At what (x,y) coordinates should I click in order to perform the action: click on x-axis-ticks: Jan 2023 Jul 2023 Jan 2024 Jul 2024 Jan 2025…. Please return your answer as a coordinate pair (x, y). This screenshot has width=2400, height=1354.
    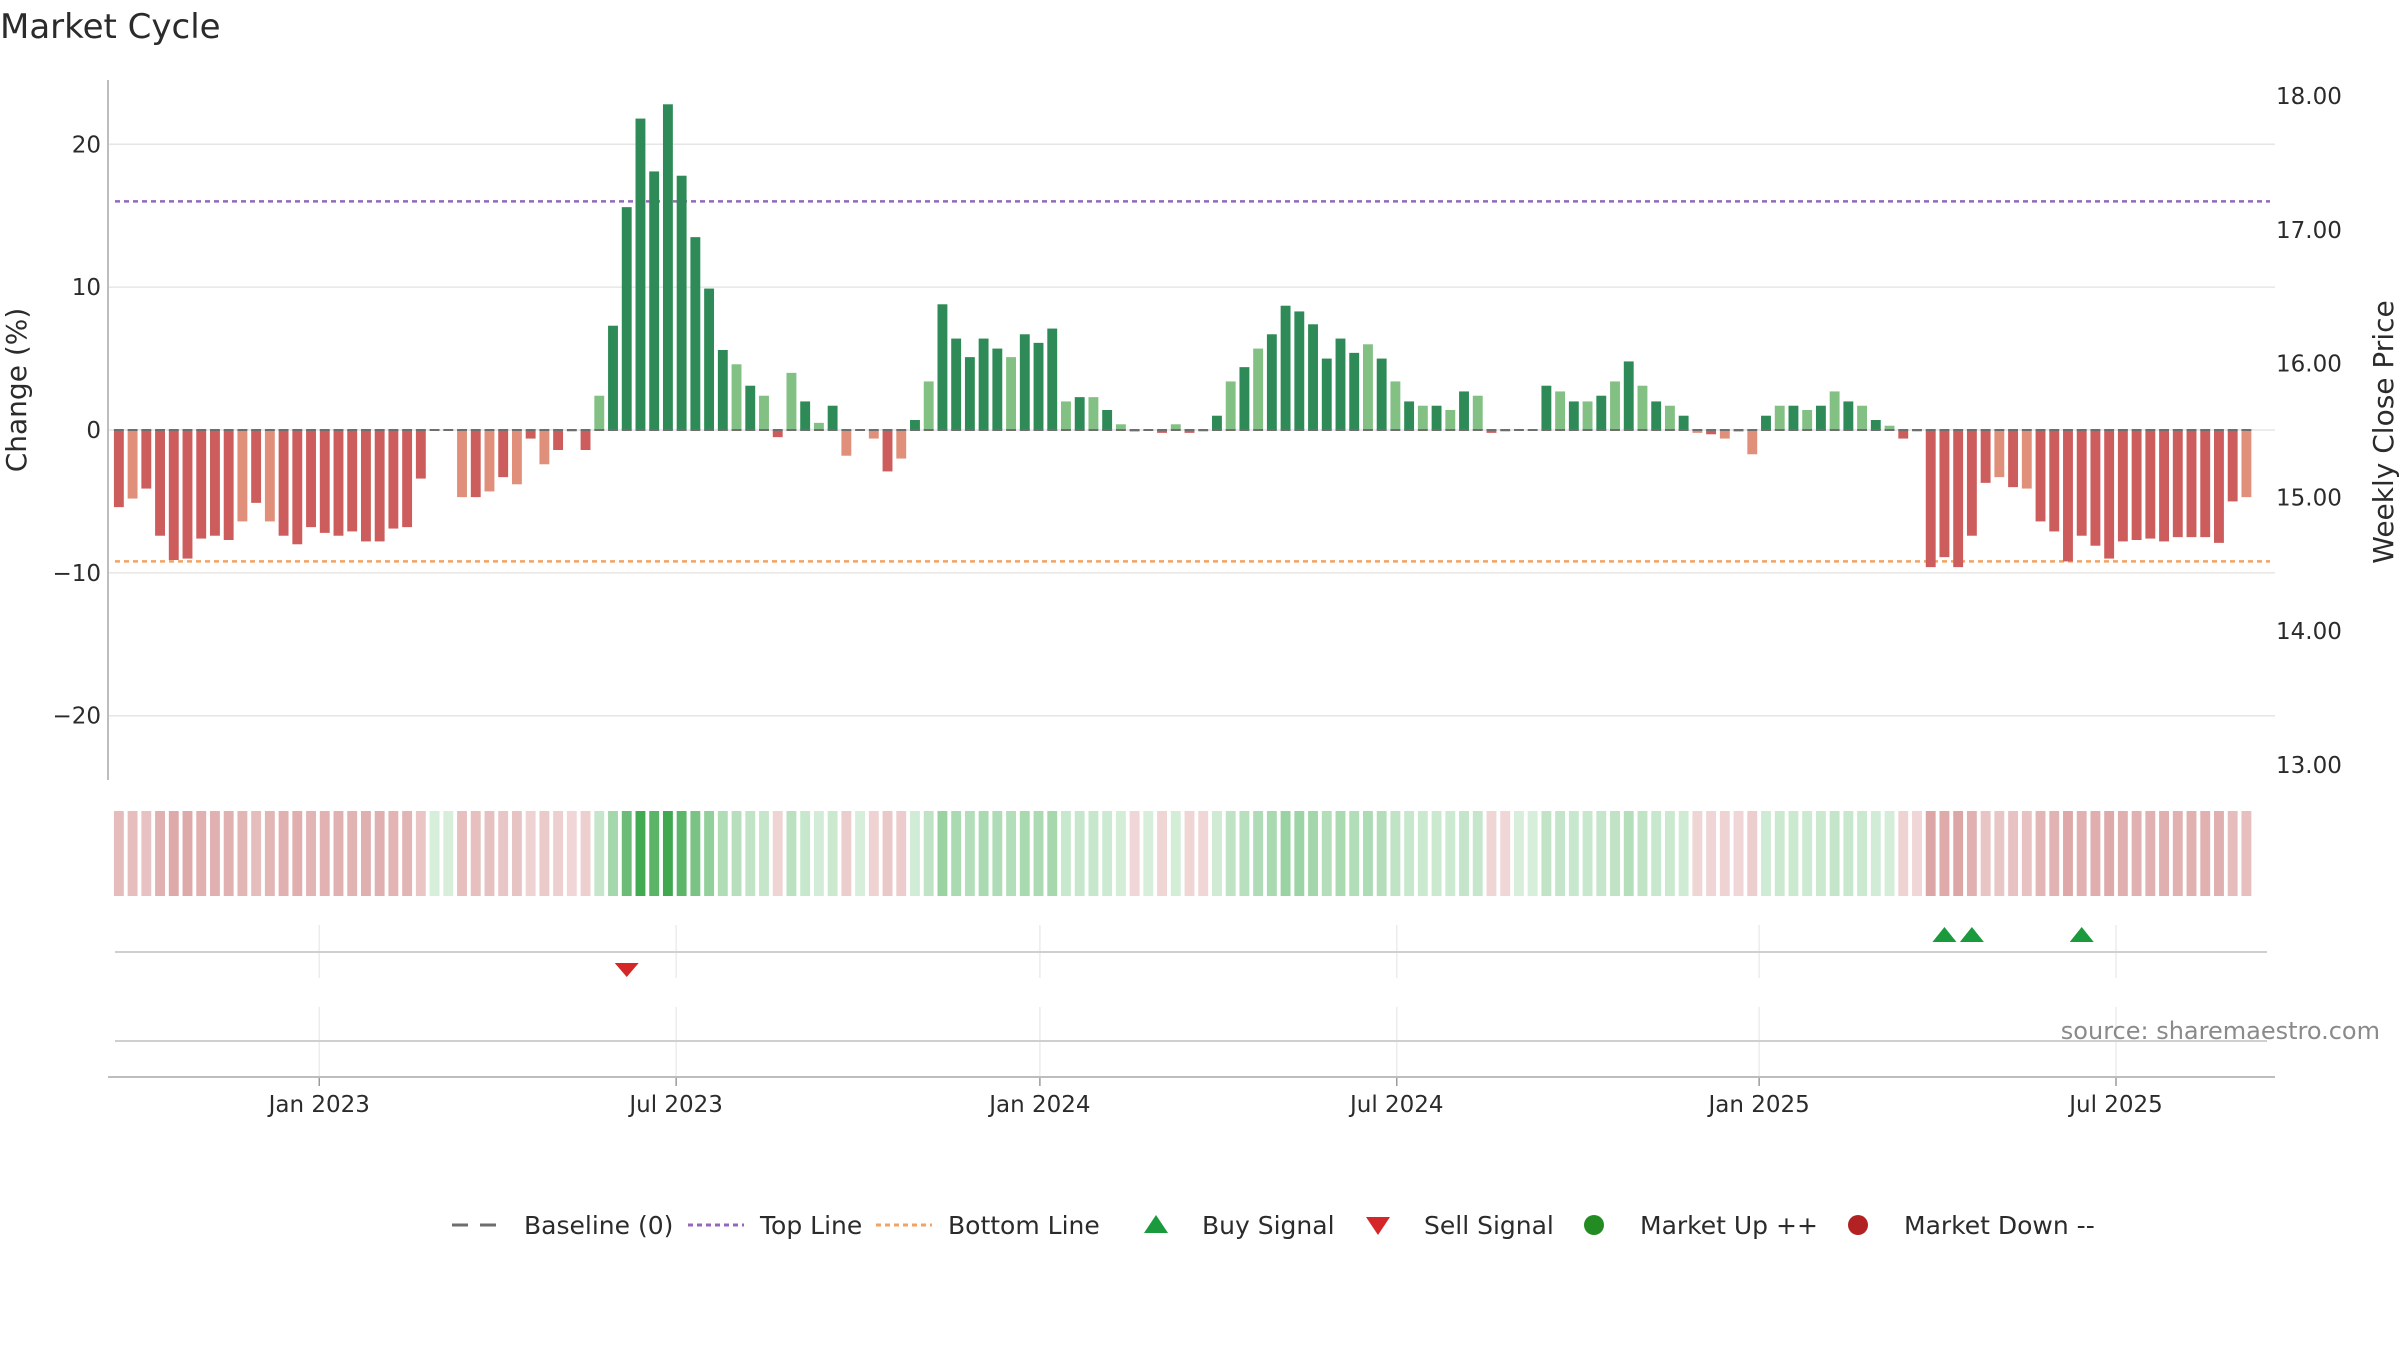
    Looking at the image, I should click on (1191, 1097).